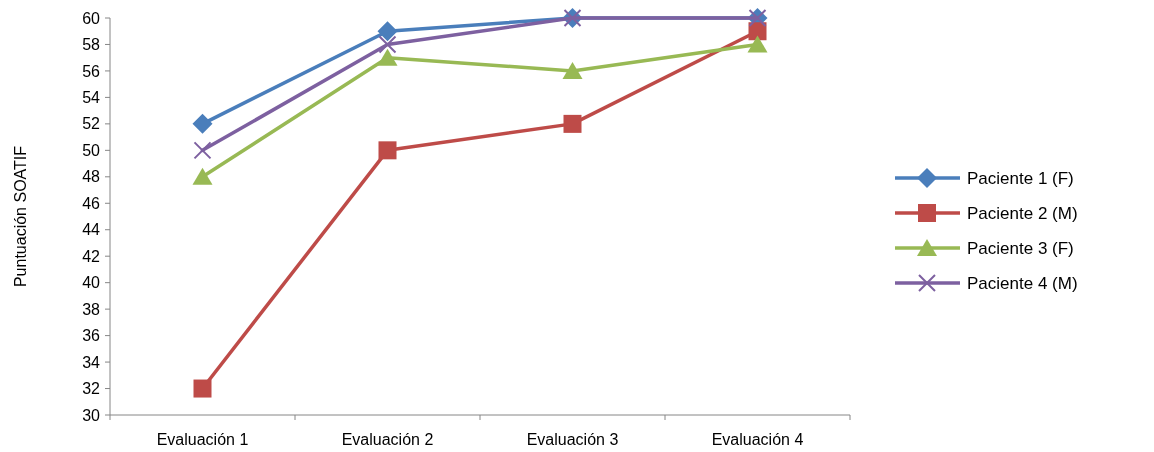 This screenshot has width=1154, height=452. Describe the element at coordinates (572, 439) in the screenshot. I see `x-tick-label: Evaluación 3` at that location.